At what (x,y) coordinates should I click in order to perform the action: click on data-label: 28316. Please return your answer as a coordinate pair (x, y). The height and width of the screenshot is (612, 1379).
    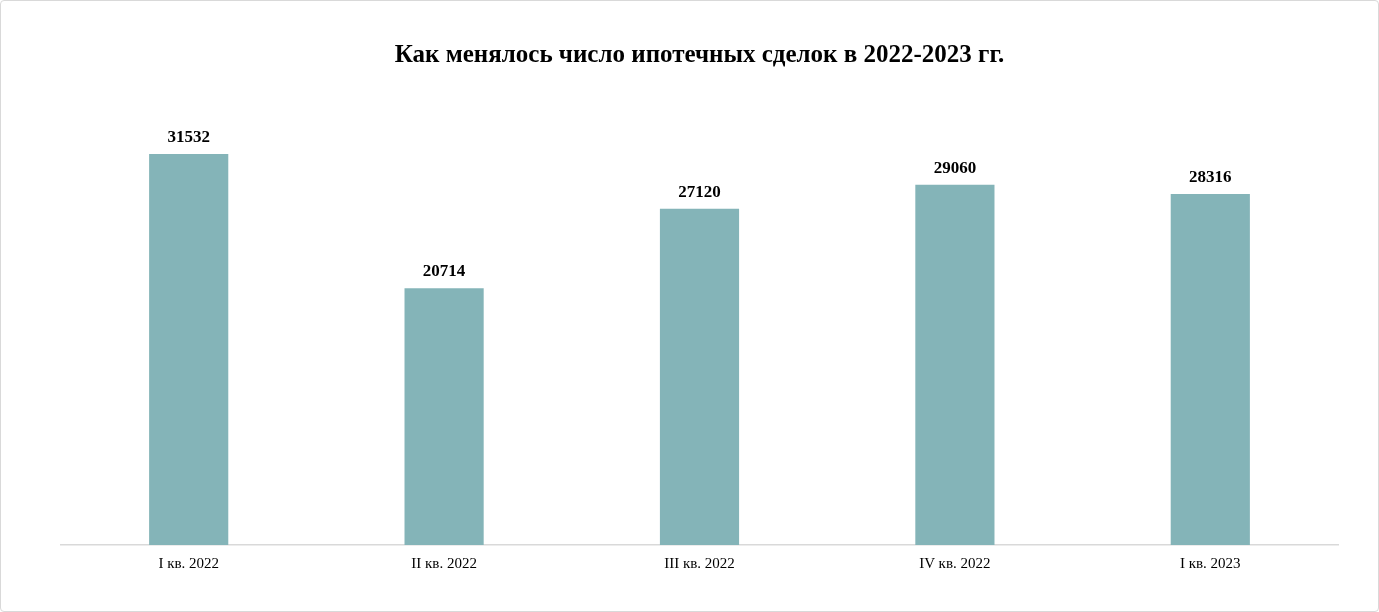
    Looking at the image, I should click on (1210, 176).